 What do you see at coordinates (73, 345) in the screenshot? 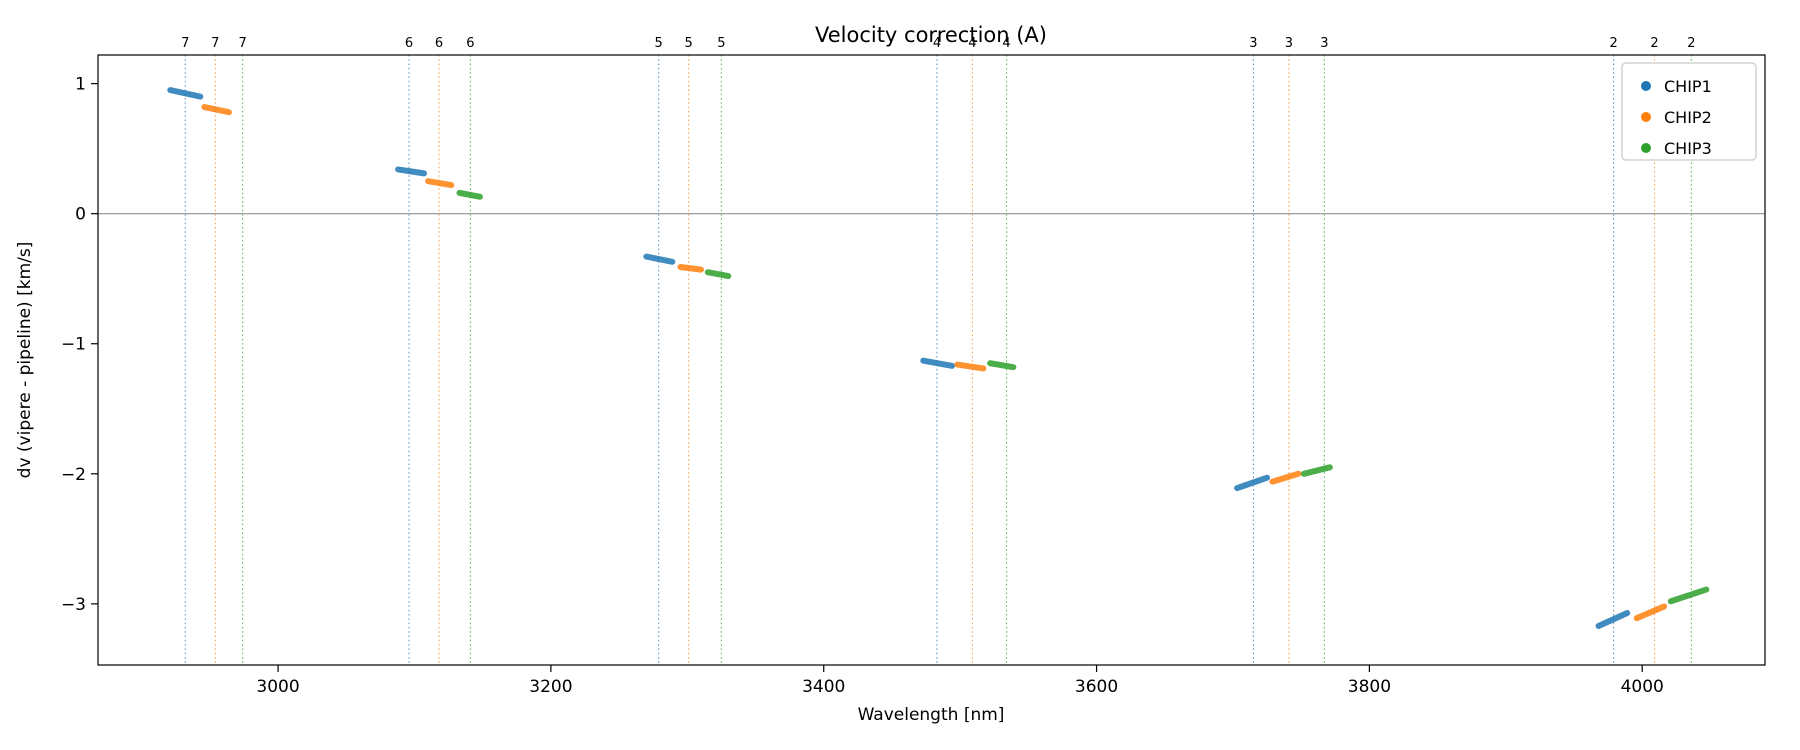
I see `y-tick-label: −1` at bounding box center [73, 345].